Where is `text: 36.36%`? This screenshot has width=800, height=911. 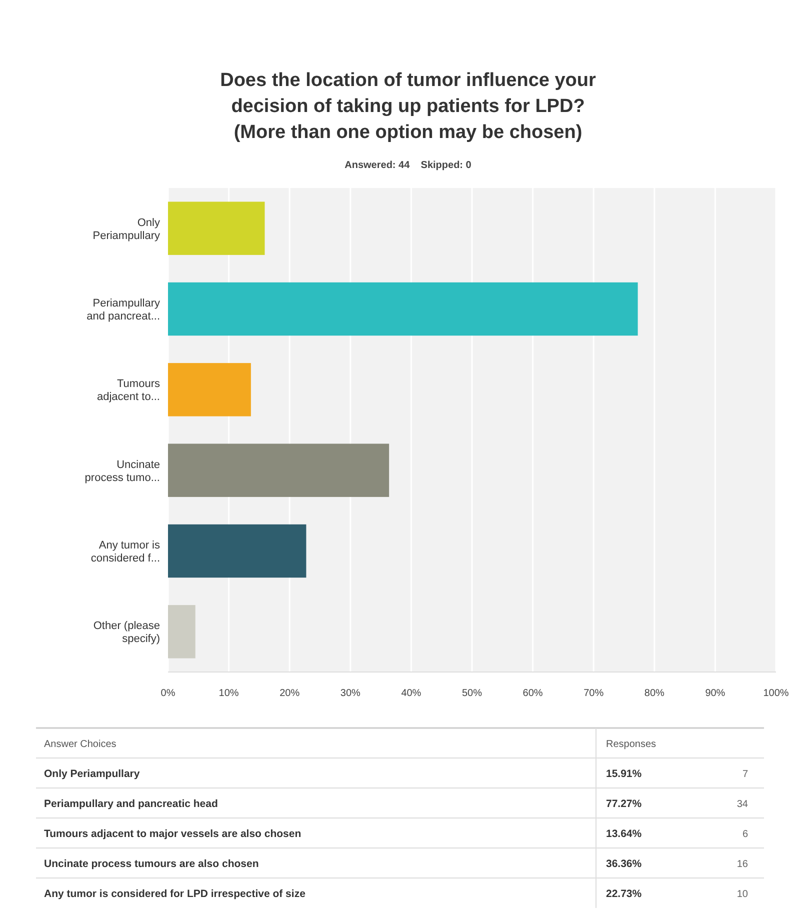 text: 36.36% is located at coordinates (624, 864).